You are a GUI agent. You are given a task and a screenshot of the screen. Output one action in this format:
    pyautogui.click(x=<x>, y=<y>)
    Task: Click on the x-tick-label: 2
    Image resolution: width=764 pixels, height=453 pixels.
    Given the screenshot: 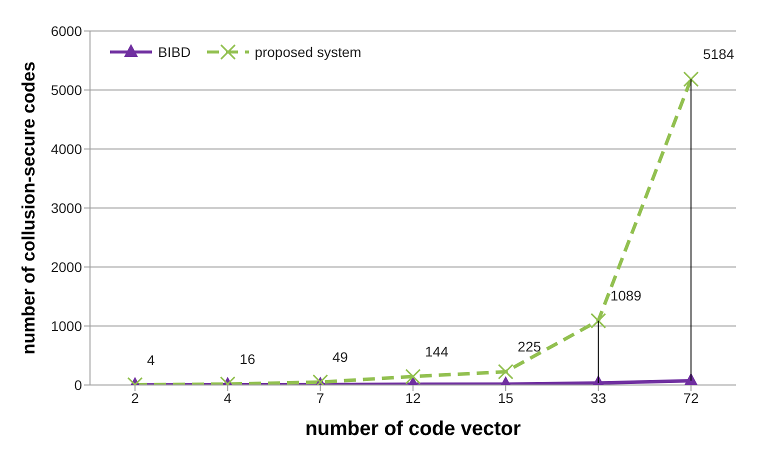 What is the action you would take?
    pyautogui.click(x=135, y=398)
    